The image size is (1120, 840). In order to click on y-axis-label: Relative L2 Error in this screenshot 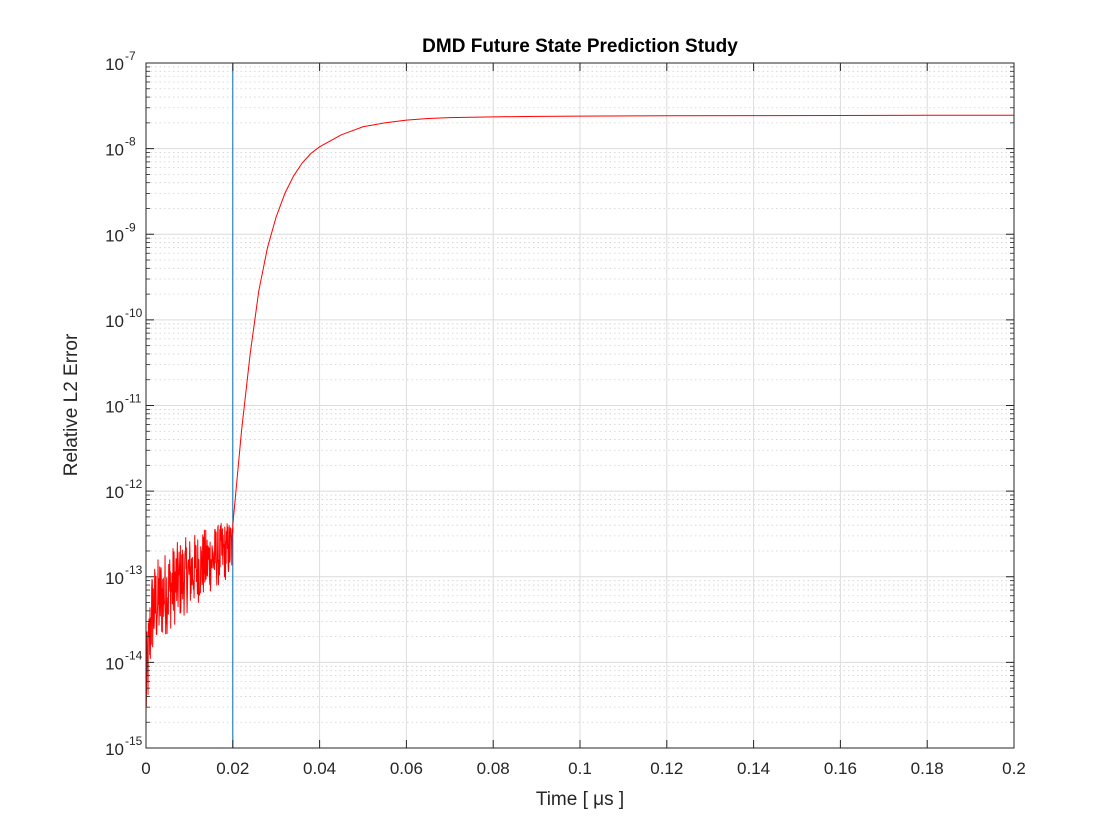, I will do `click(71, 404)`.